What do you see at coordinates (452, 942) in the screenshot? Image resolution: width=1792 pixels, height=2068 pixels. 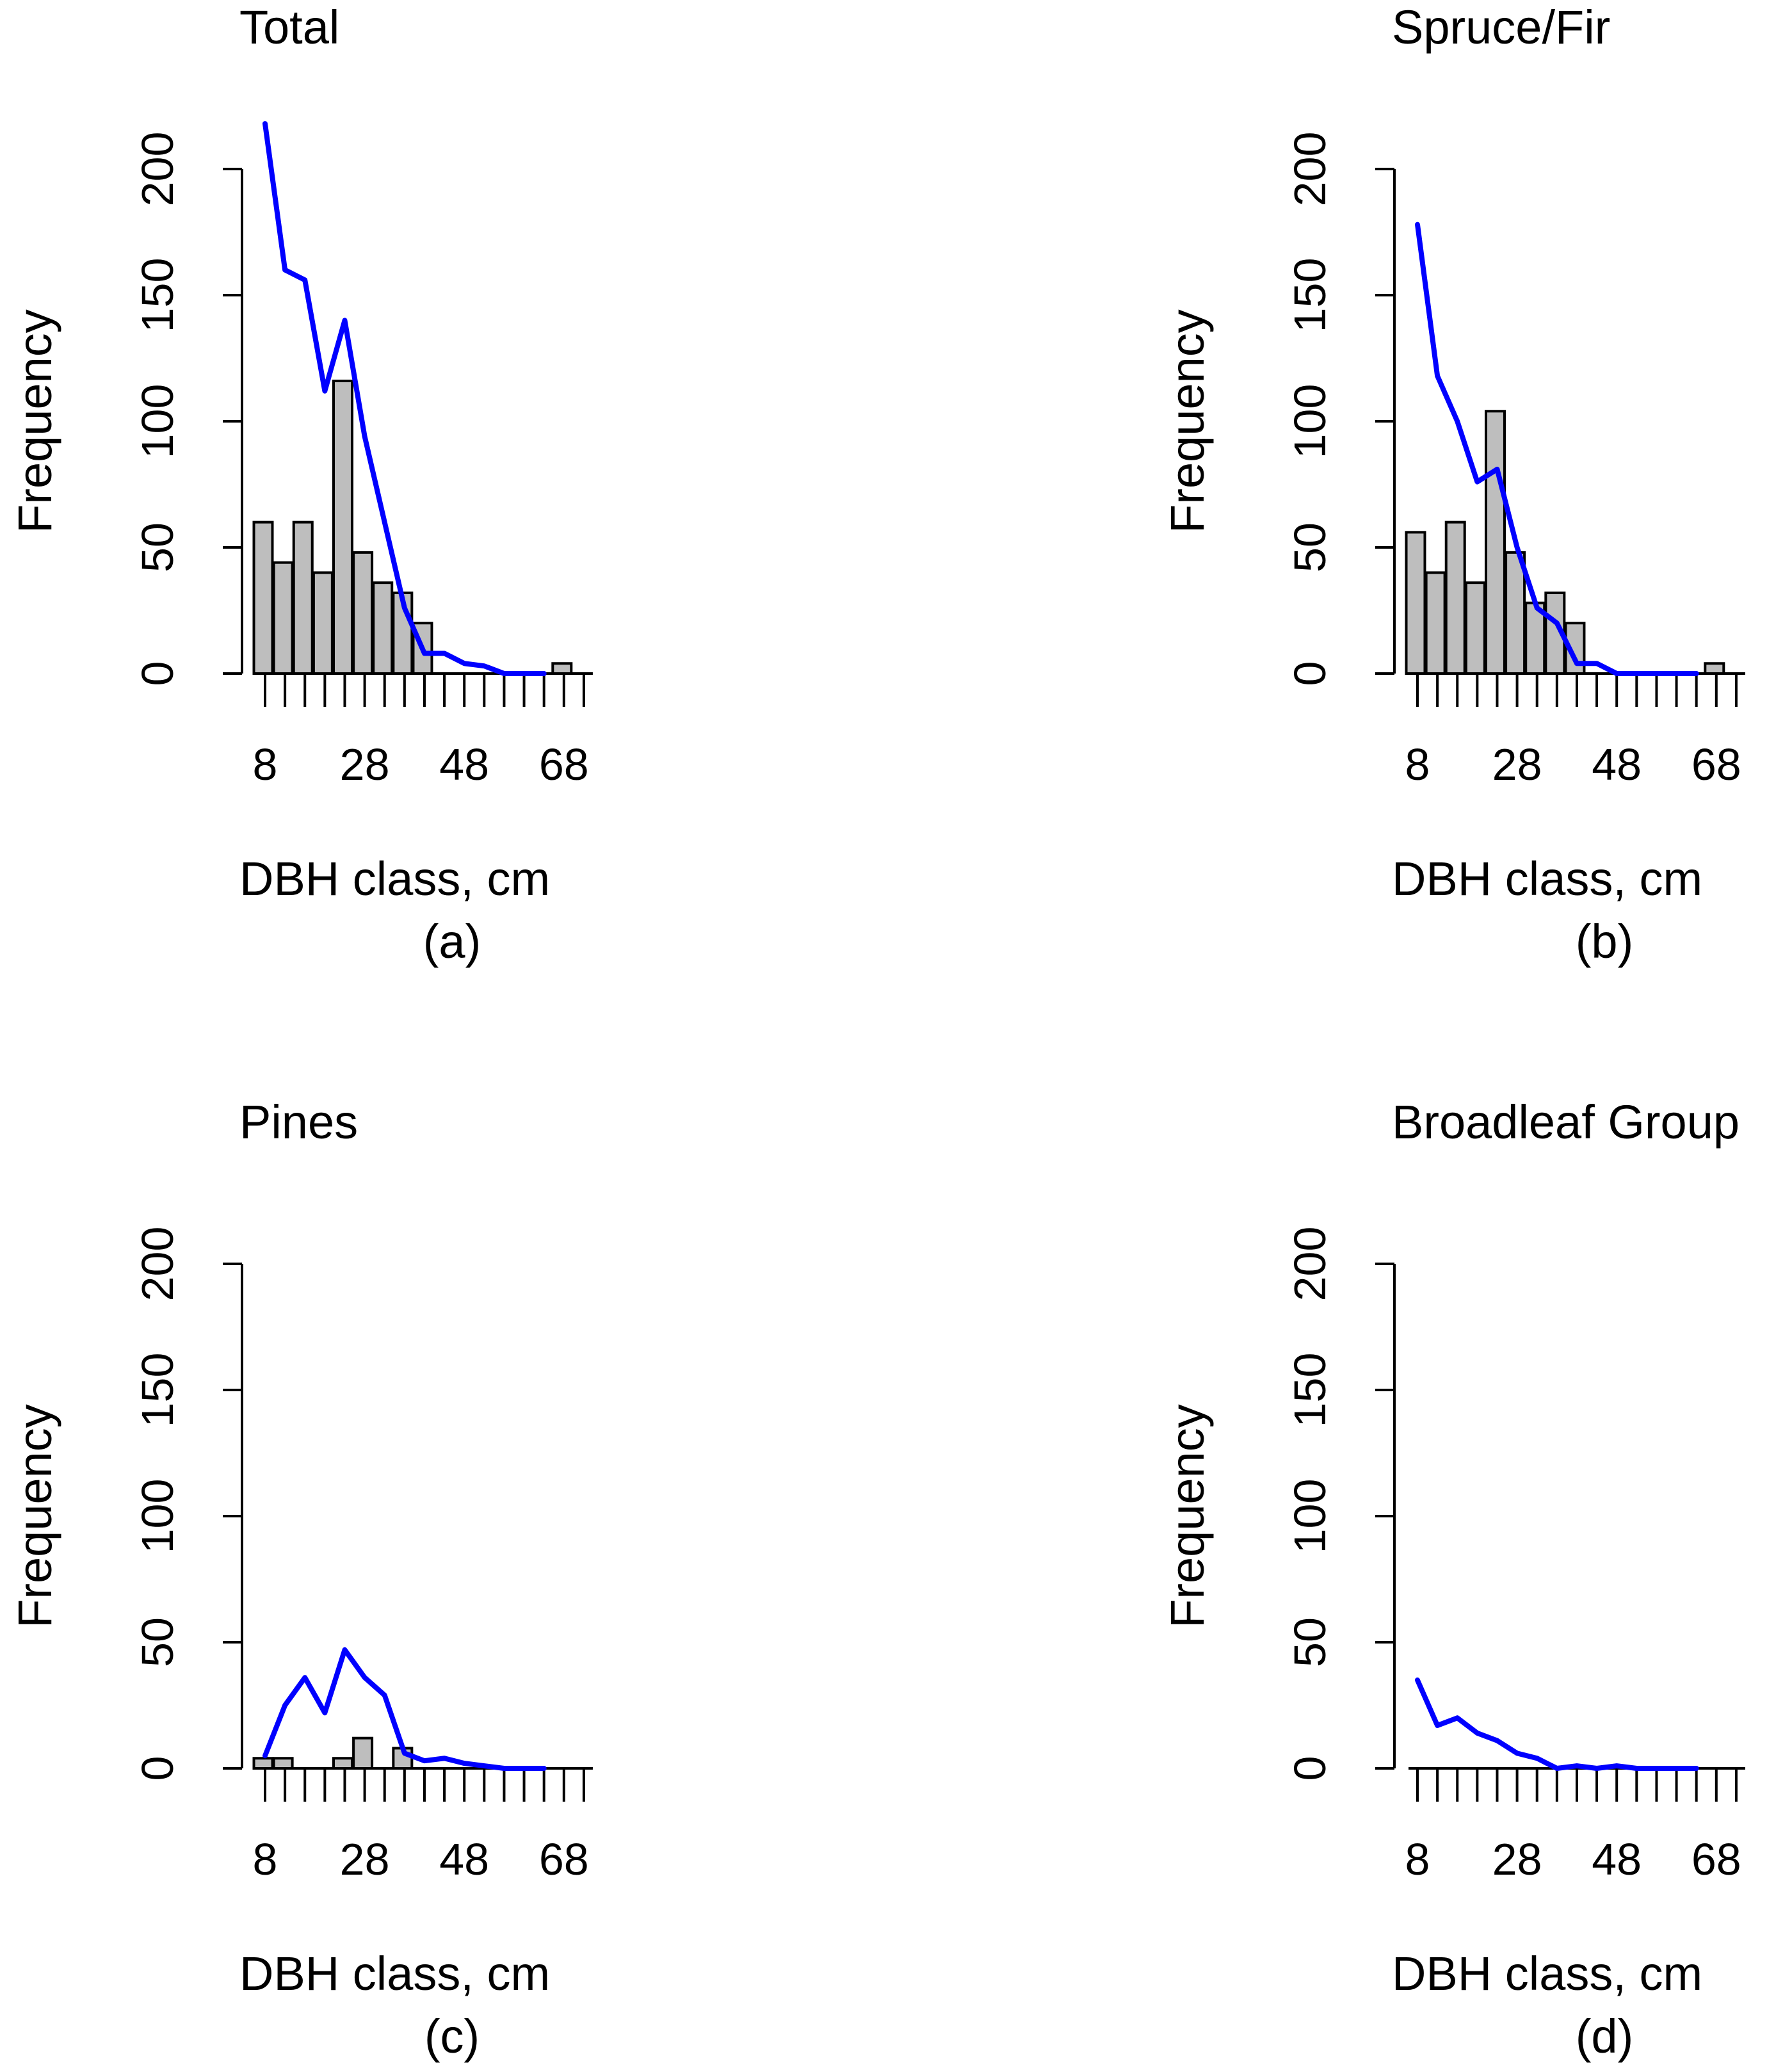 I see `panel-label: (a)` at bounding box center [452, 942].